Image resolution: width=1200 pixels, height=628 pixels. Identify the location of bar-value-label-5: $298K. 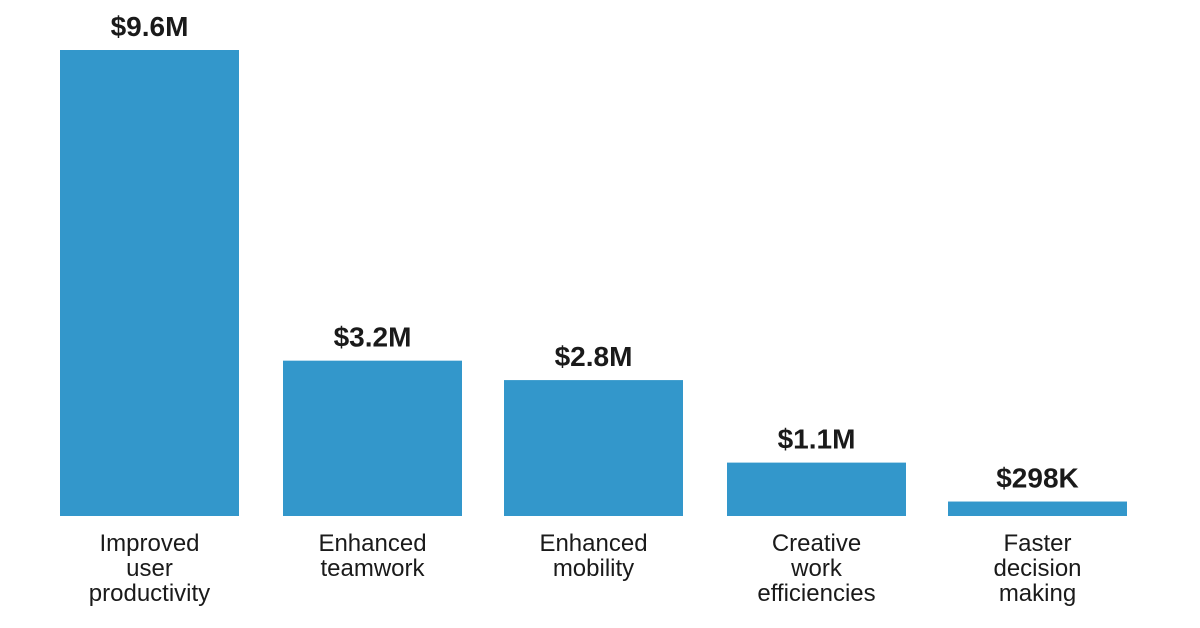
(1037, 478).